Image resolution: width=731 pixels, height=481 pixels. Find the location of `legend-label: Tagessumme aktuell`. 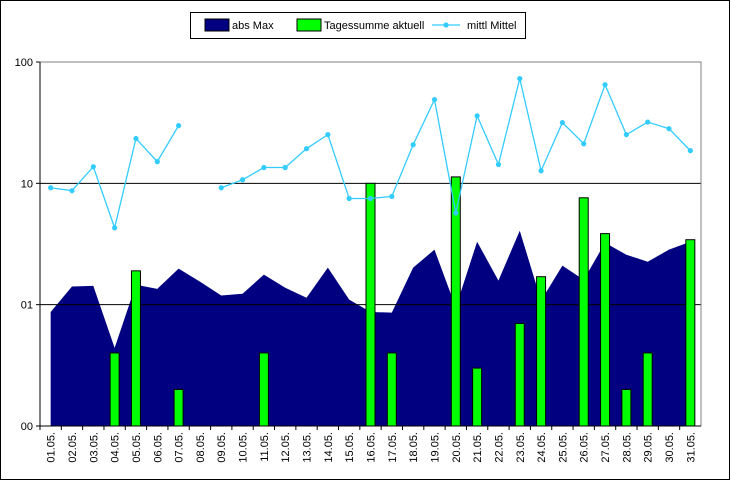

legend-label: Tagessumme aktuell is located at coordinates (374, 26).